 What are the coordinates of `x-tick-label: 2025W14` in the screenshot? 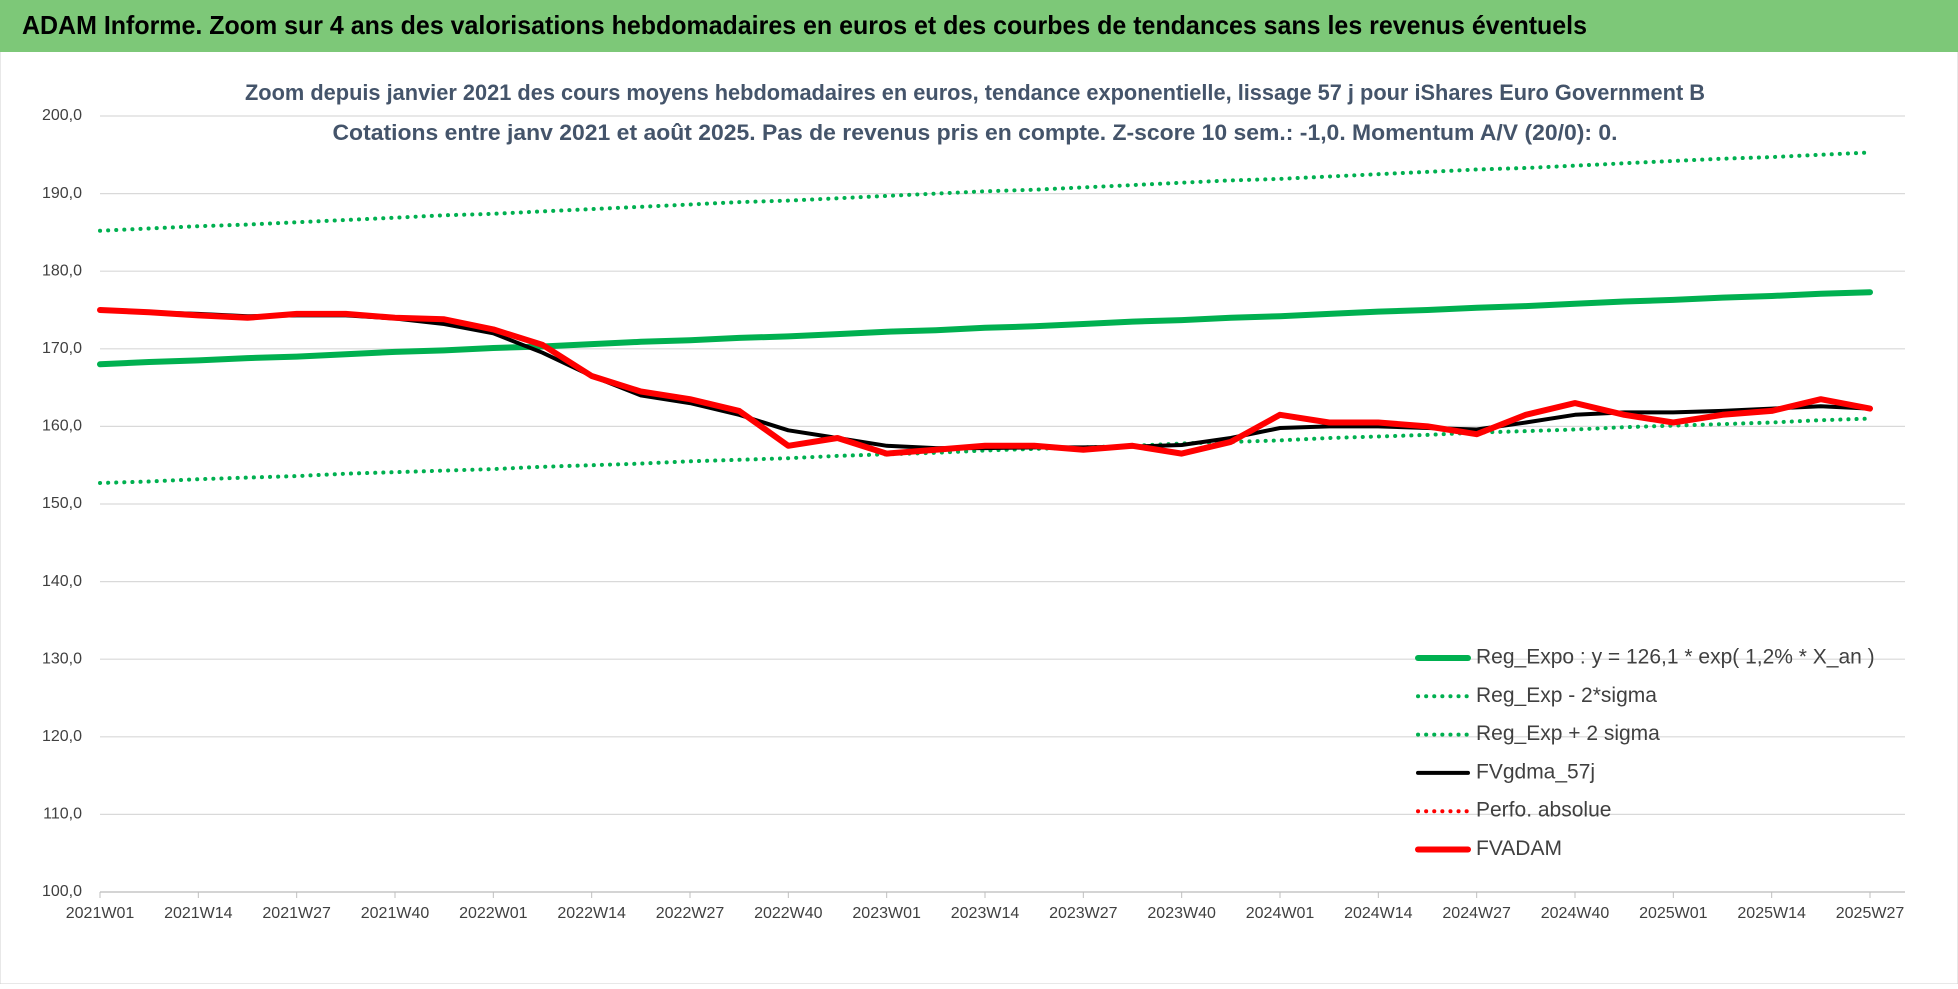 It's located at (1771, 913).